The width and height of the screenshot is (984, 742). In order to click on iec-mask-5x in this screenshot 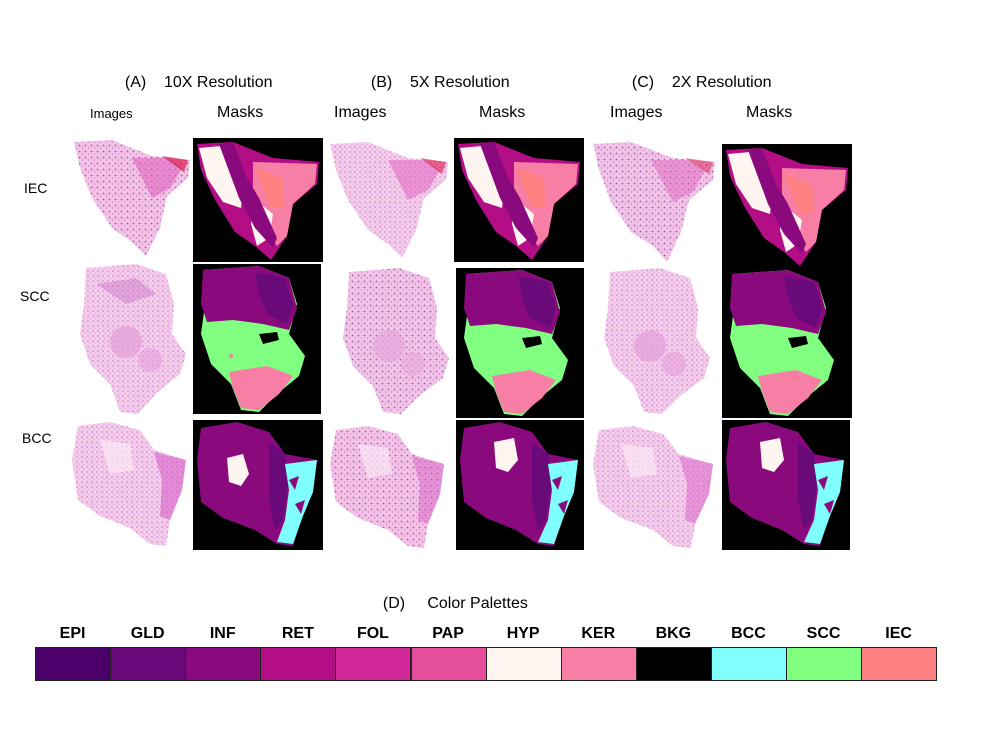, I will do `click(519, 200)`.